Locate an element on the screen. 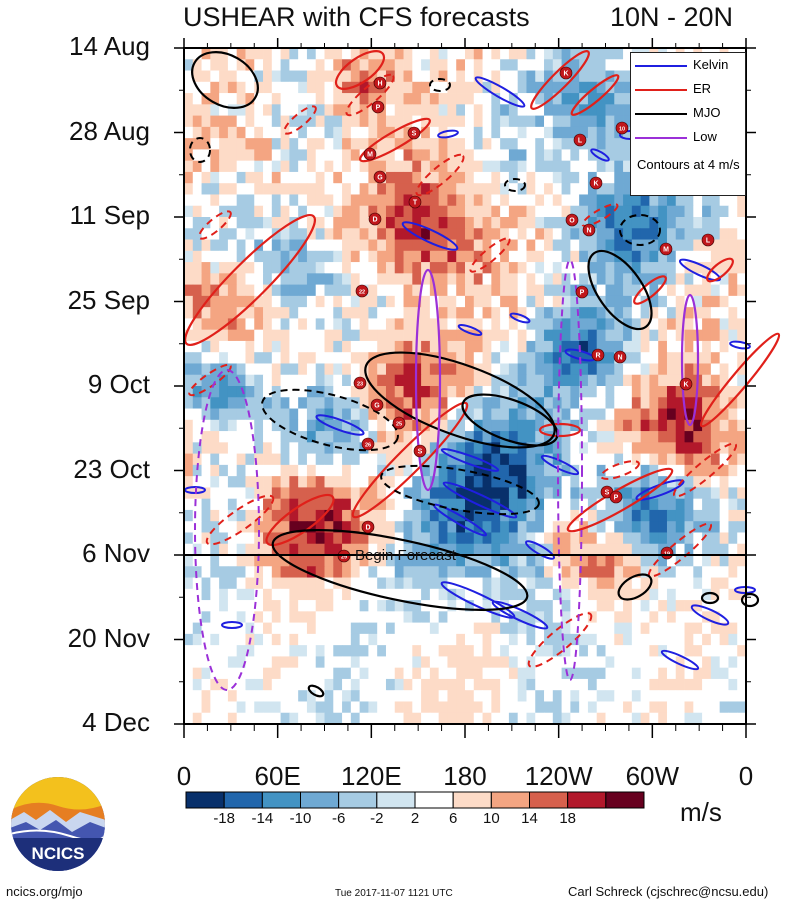 This screenshot has width=809, height=907. kelvin-contour is located at coordinates (520, 615).